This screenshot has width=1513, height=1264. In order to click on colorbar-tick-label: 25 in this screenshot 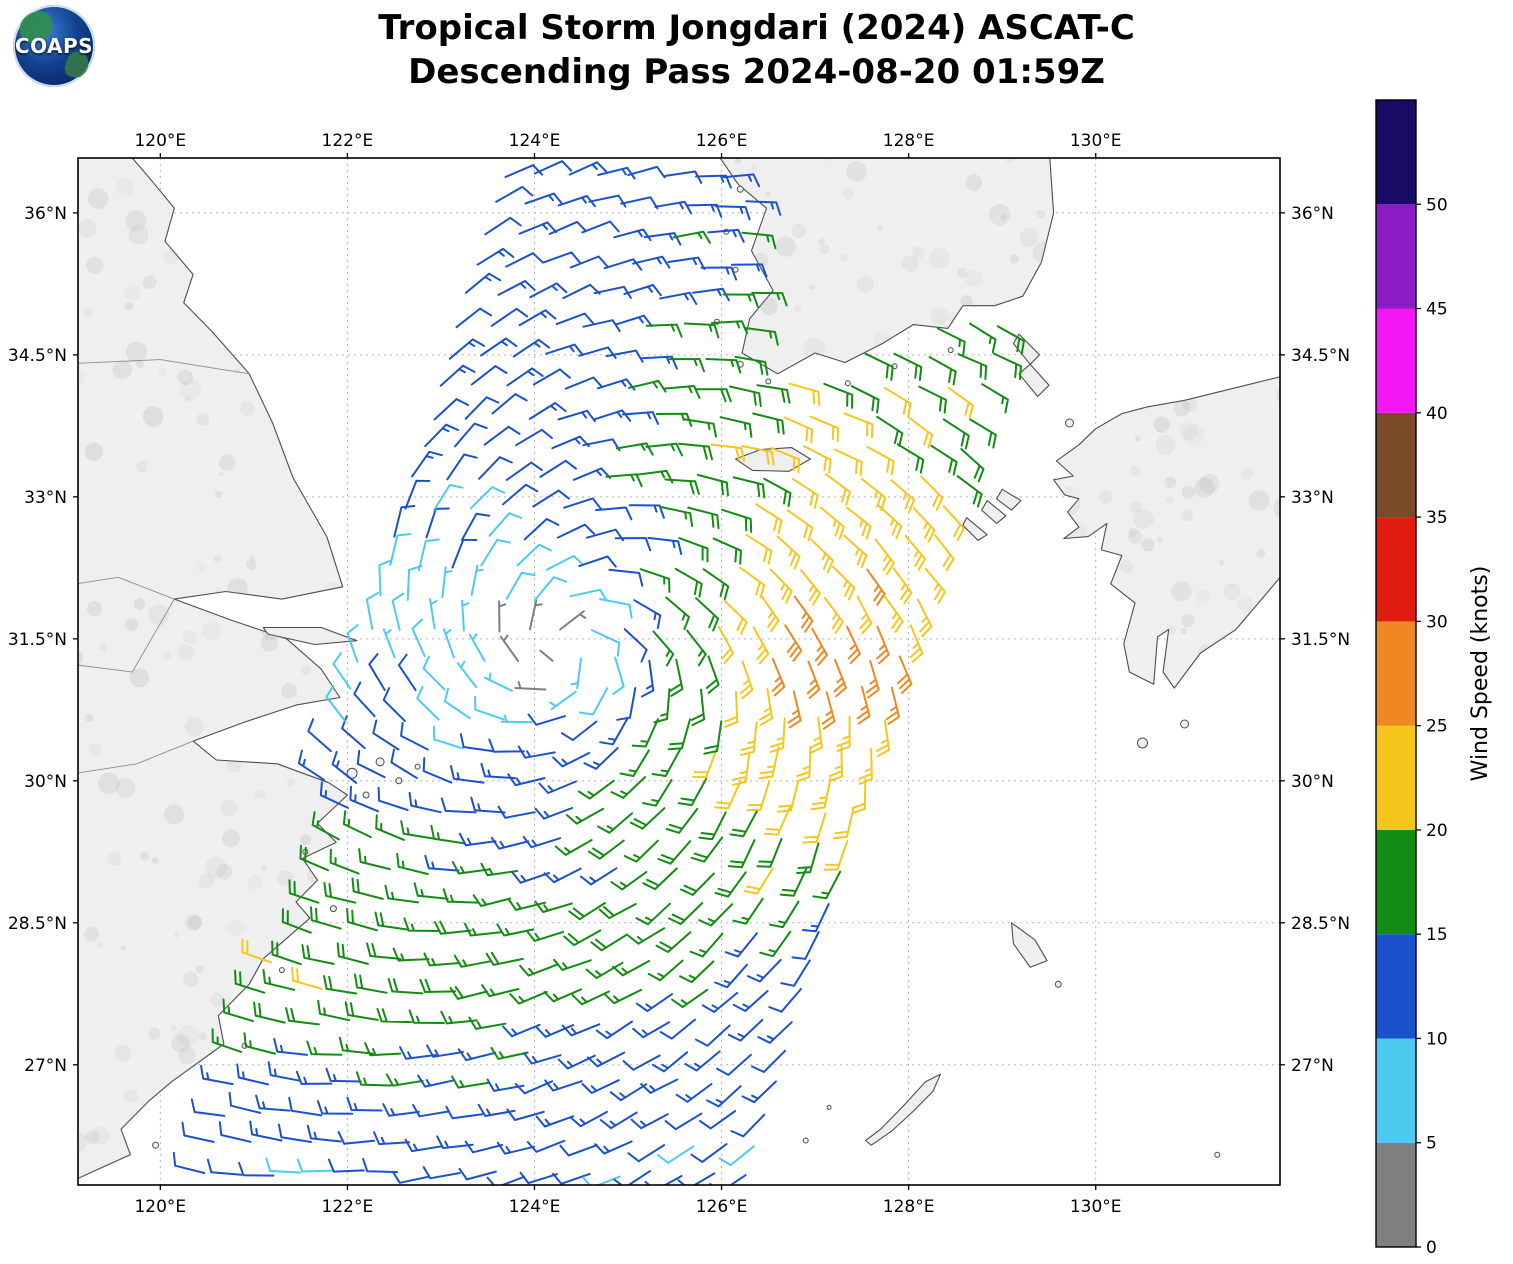, I will do `click(1437, 727)`.